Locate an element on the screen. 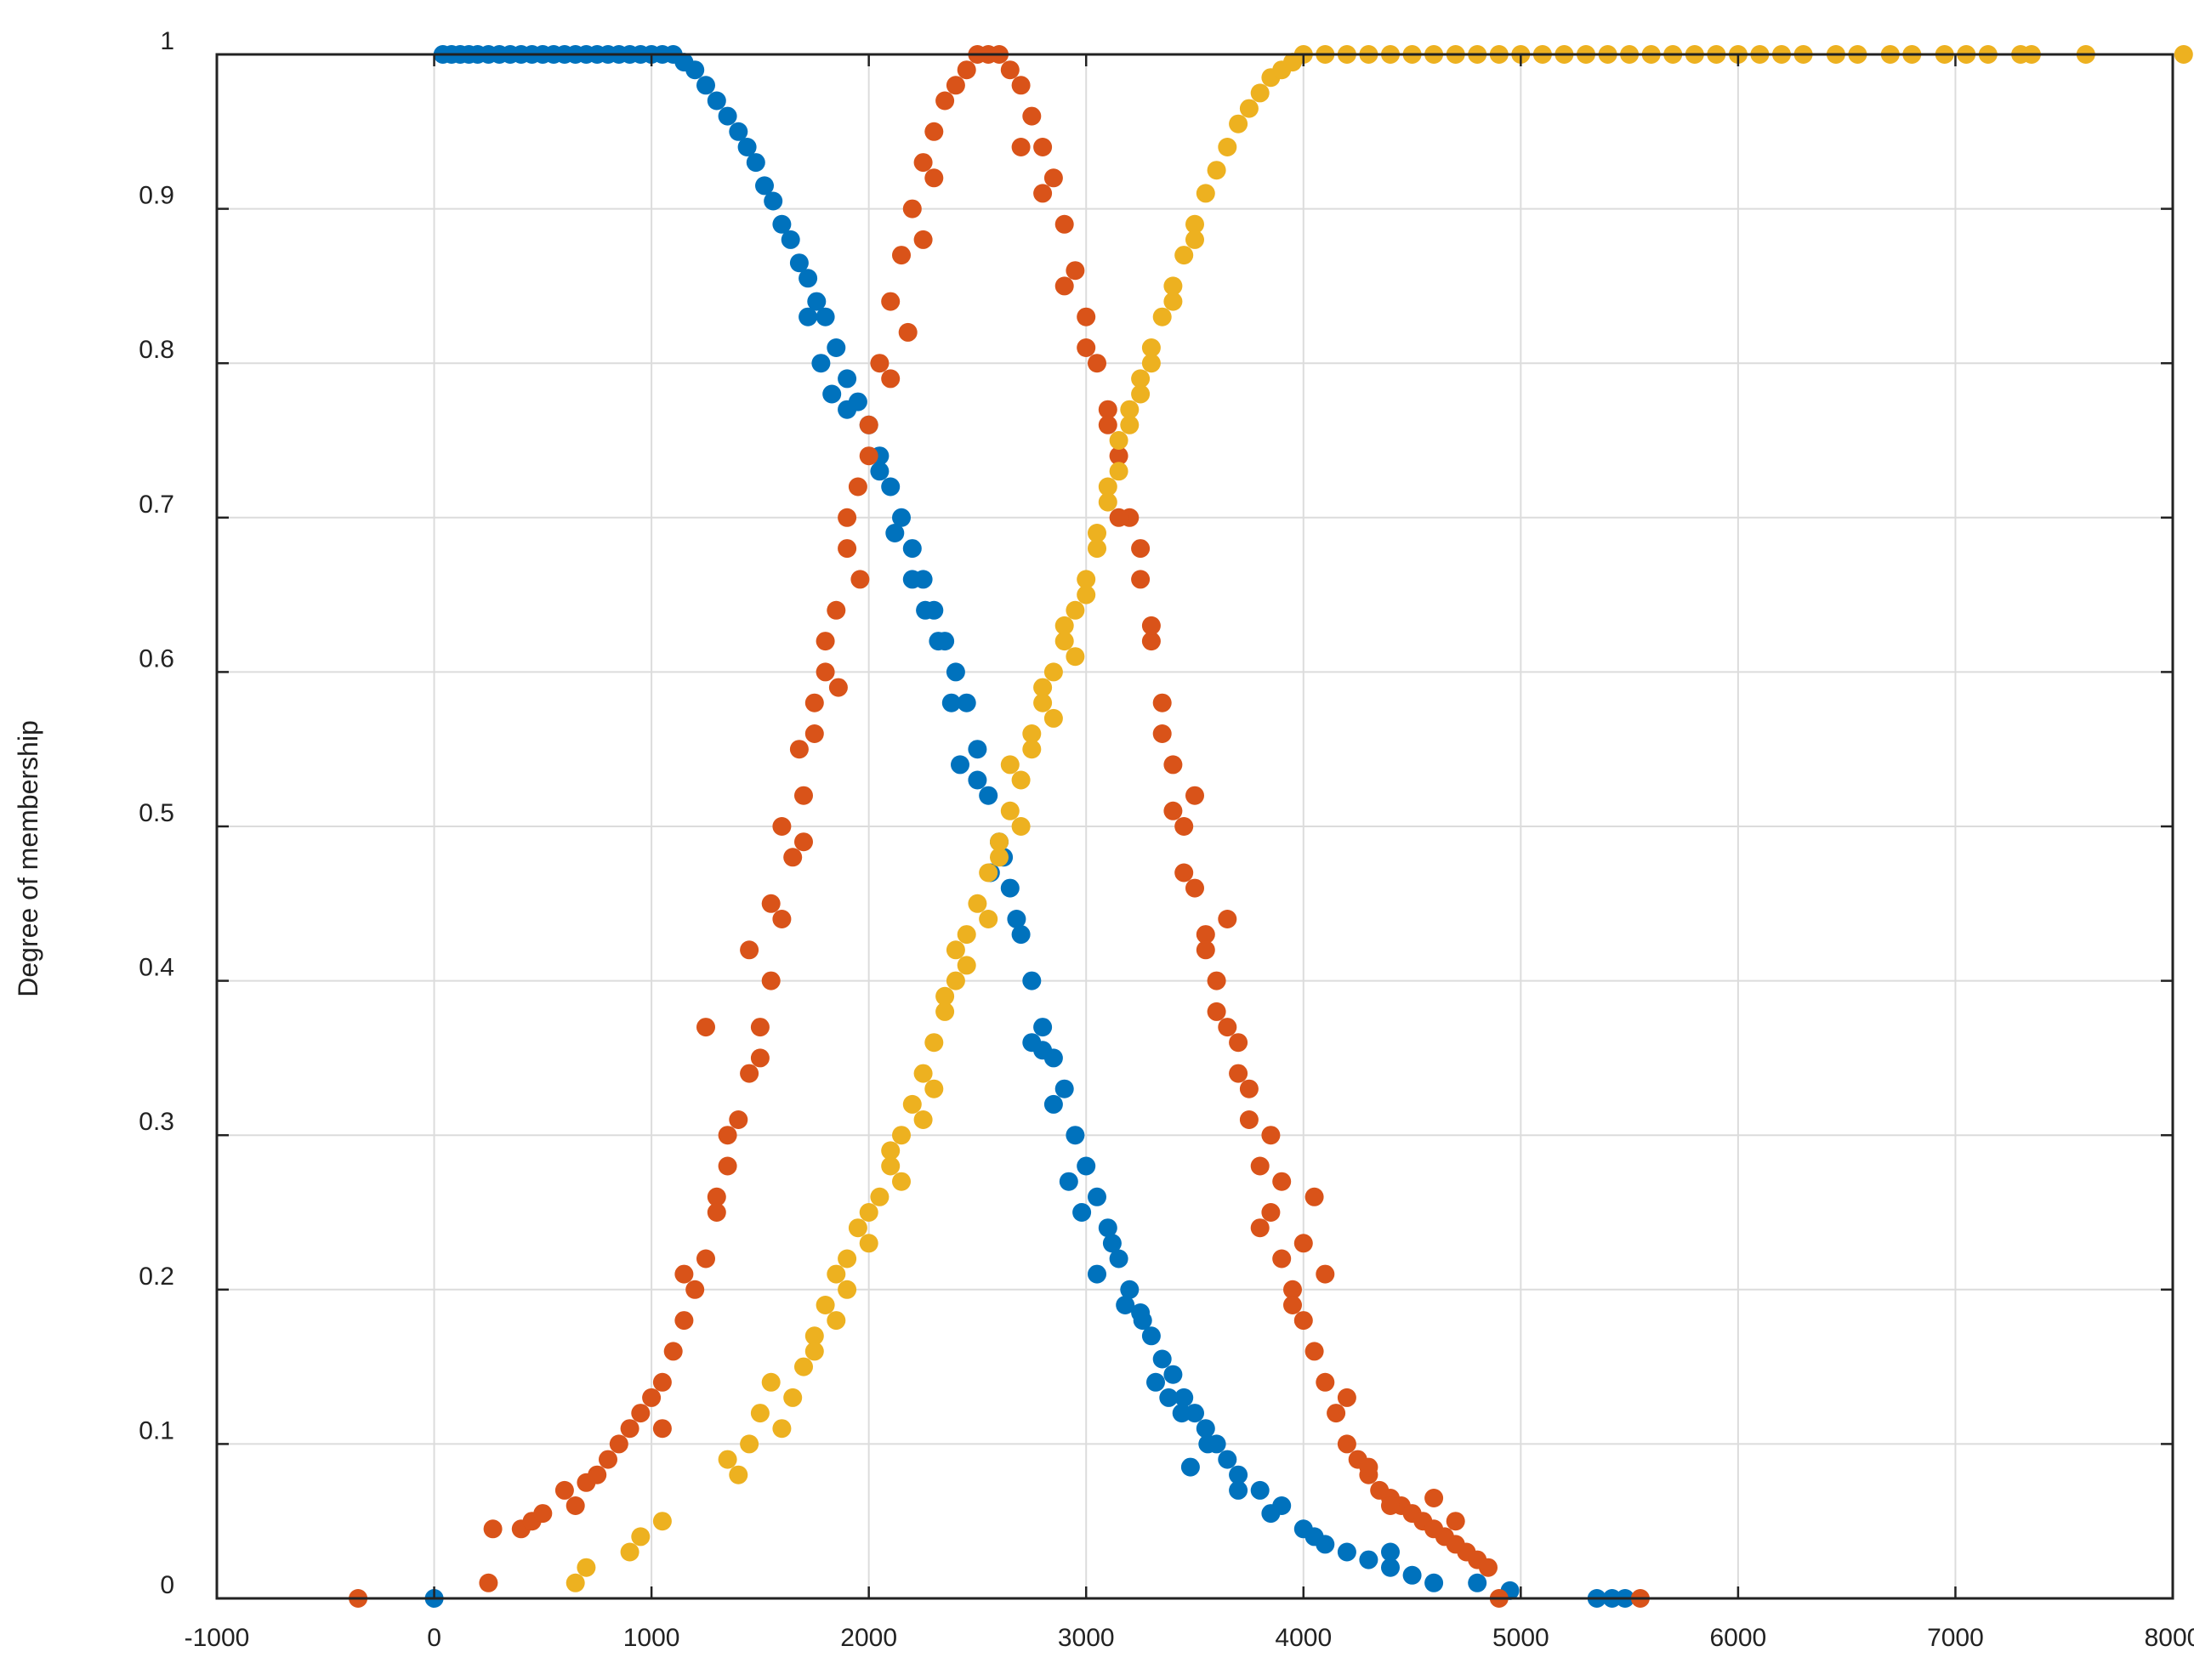 This screenshot has height=1680, width=2194. y-tick-label: 0.3 is located at coordinates (156, 1122).